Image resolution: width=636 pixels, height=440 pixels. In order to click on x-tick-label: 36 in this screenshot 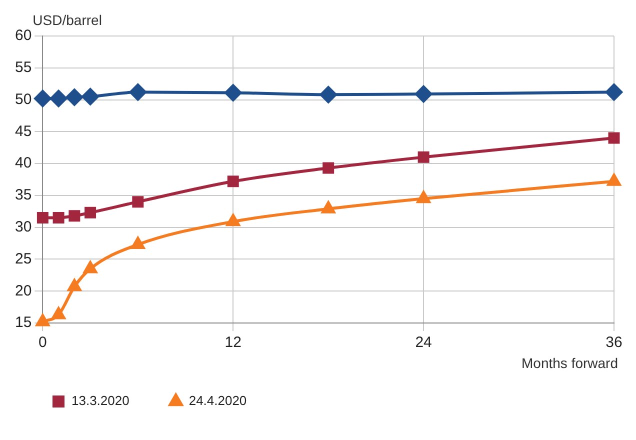, I will do `click(614, 343)`.